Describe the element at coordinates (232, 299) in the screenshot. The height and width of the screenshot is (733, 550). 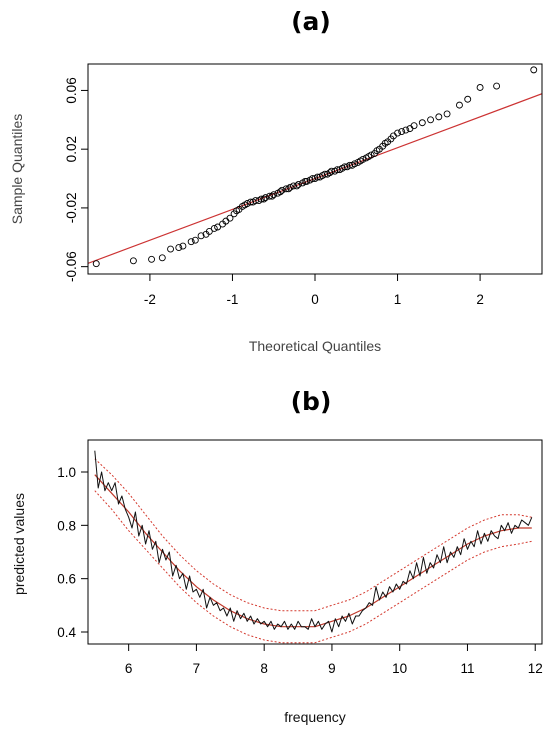
I see `qq-x-tick-label: -1` at that location.